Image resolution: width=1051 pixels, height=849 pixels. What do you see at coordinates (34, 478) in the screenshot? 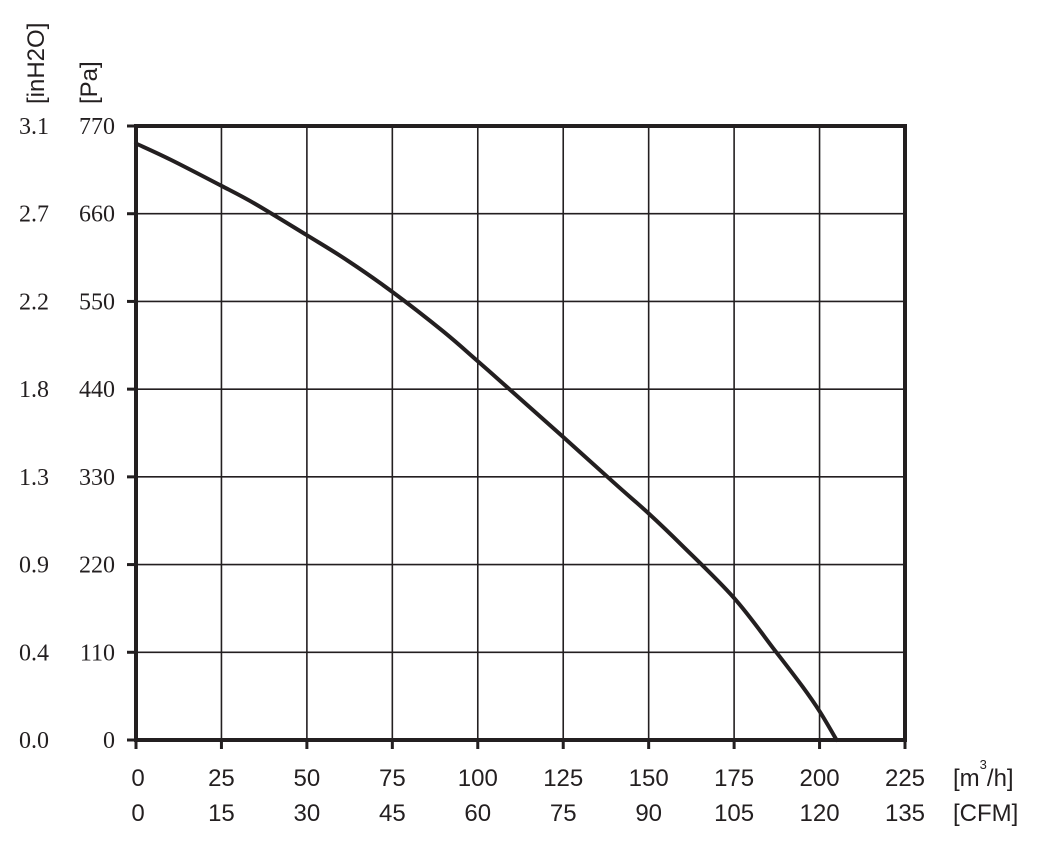
I see `y-secondary-tick-label: 1.3` at bounding box center [34, 478].